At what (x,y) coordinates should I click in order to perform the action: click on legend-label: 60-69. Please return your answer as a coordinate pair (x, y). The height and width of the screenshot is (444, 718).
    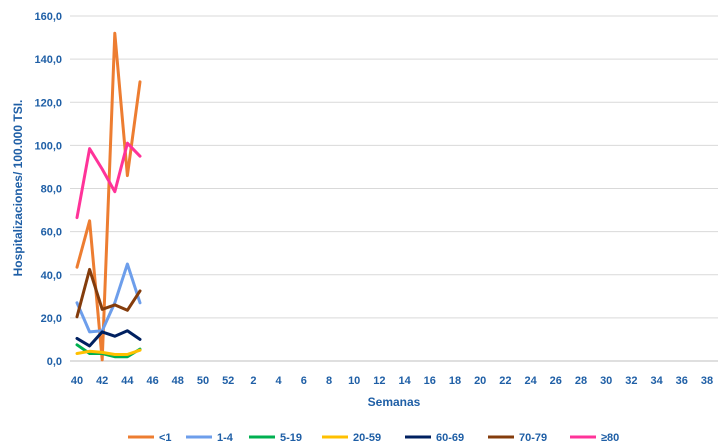
    Looking at the image, I should click on (450, 438).